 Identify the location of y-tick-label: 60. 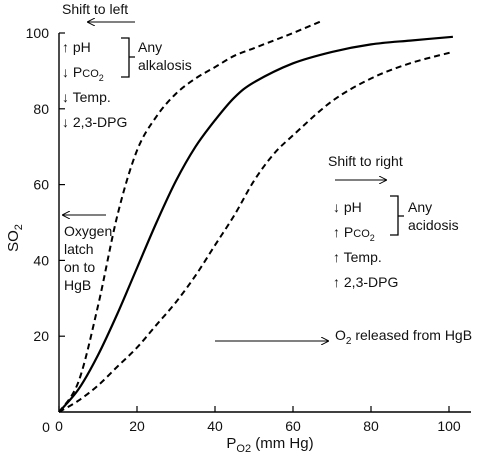
(41, 185).